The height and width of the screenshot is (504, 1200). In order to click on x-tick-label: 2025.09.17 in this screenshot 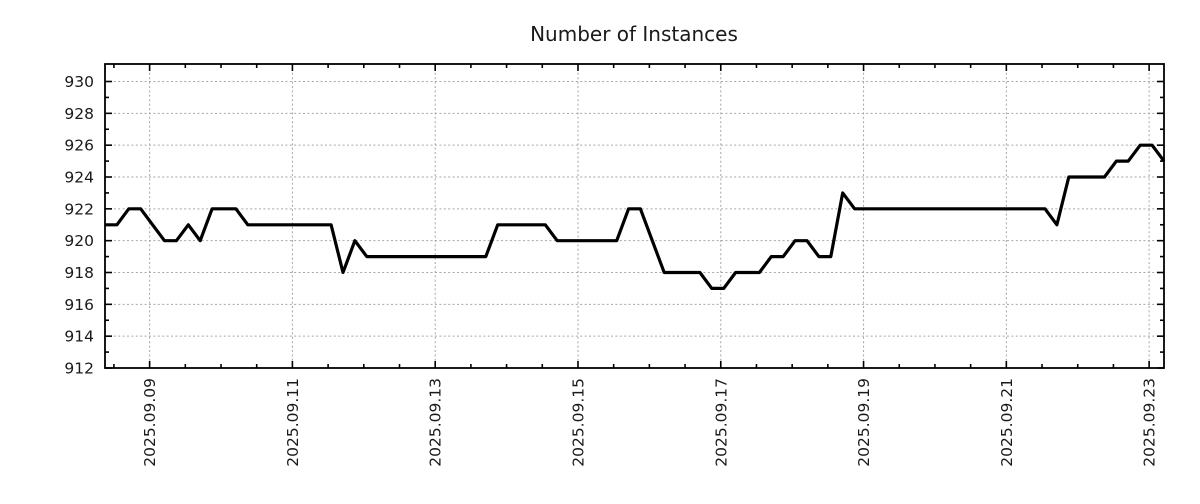, I will do `click(721, 422)`.